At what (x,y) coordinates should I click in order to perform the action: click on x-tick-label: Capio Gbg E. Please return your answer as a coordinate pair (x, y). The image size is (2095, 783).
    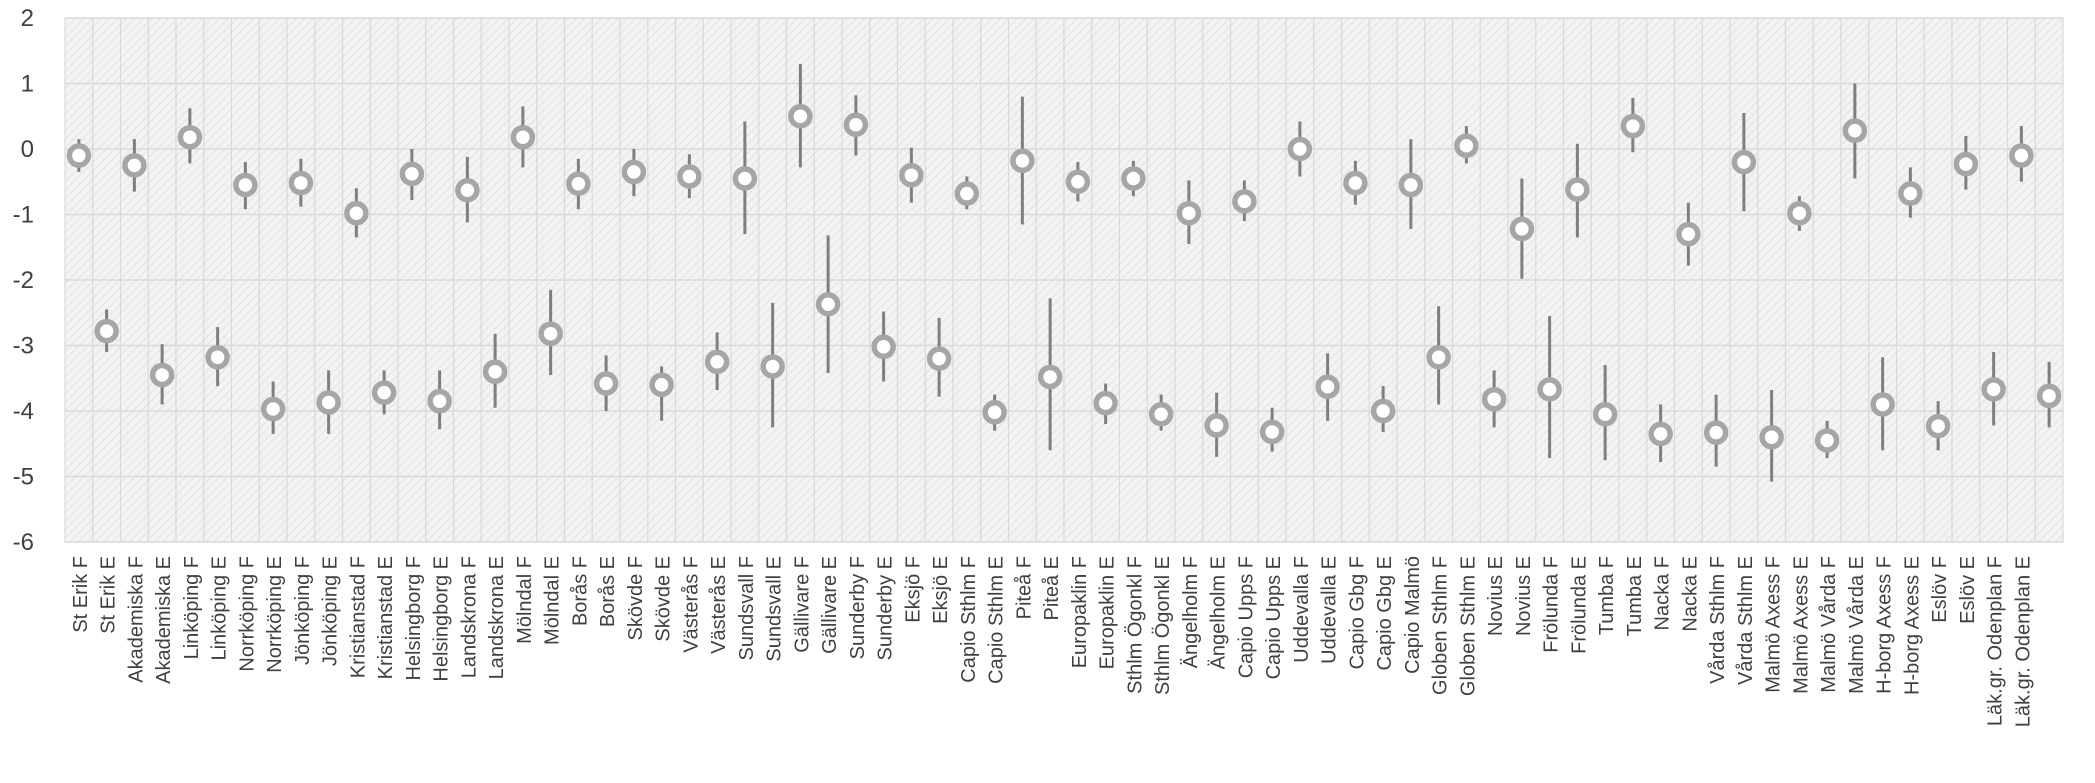
    Looking at the image, I should click on (1385, 613).